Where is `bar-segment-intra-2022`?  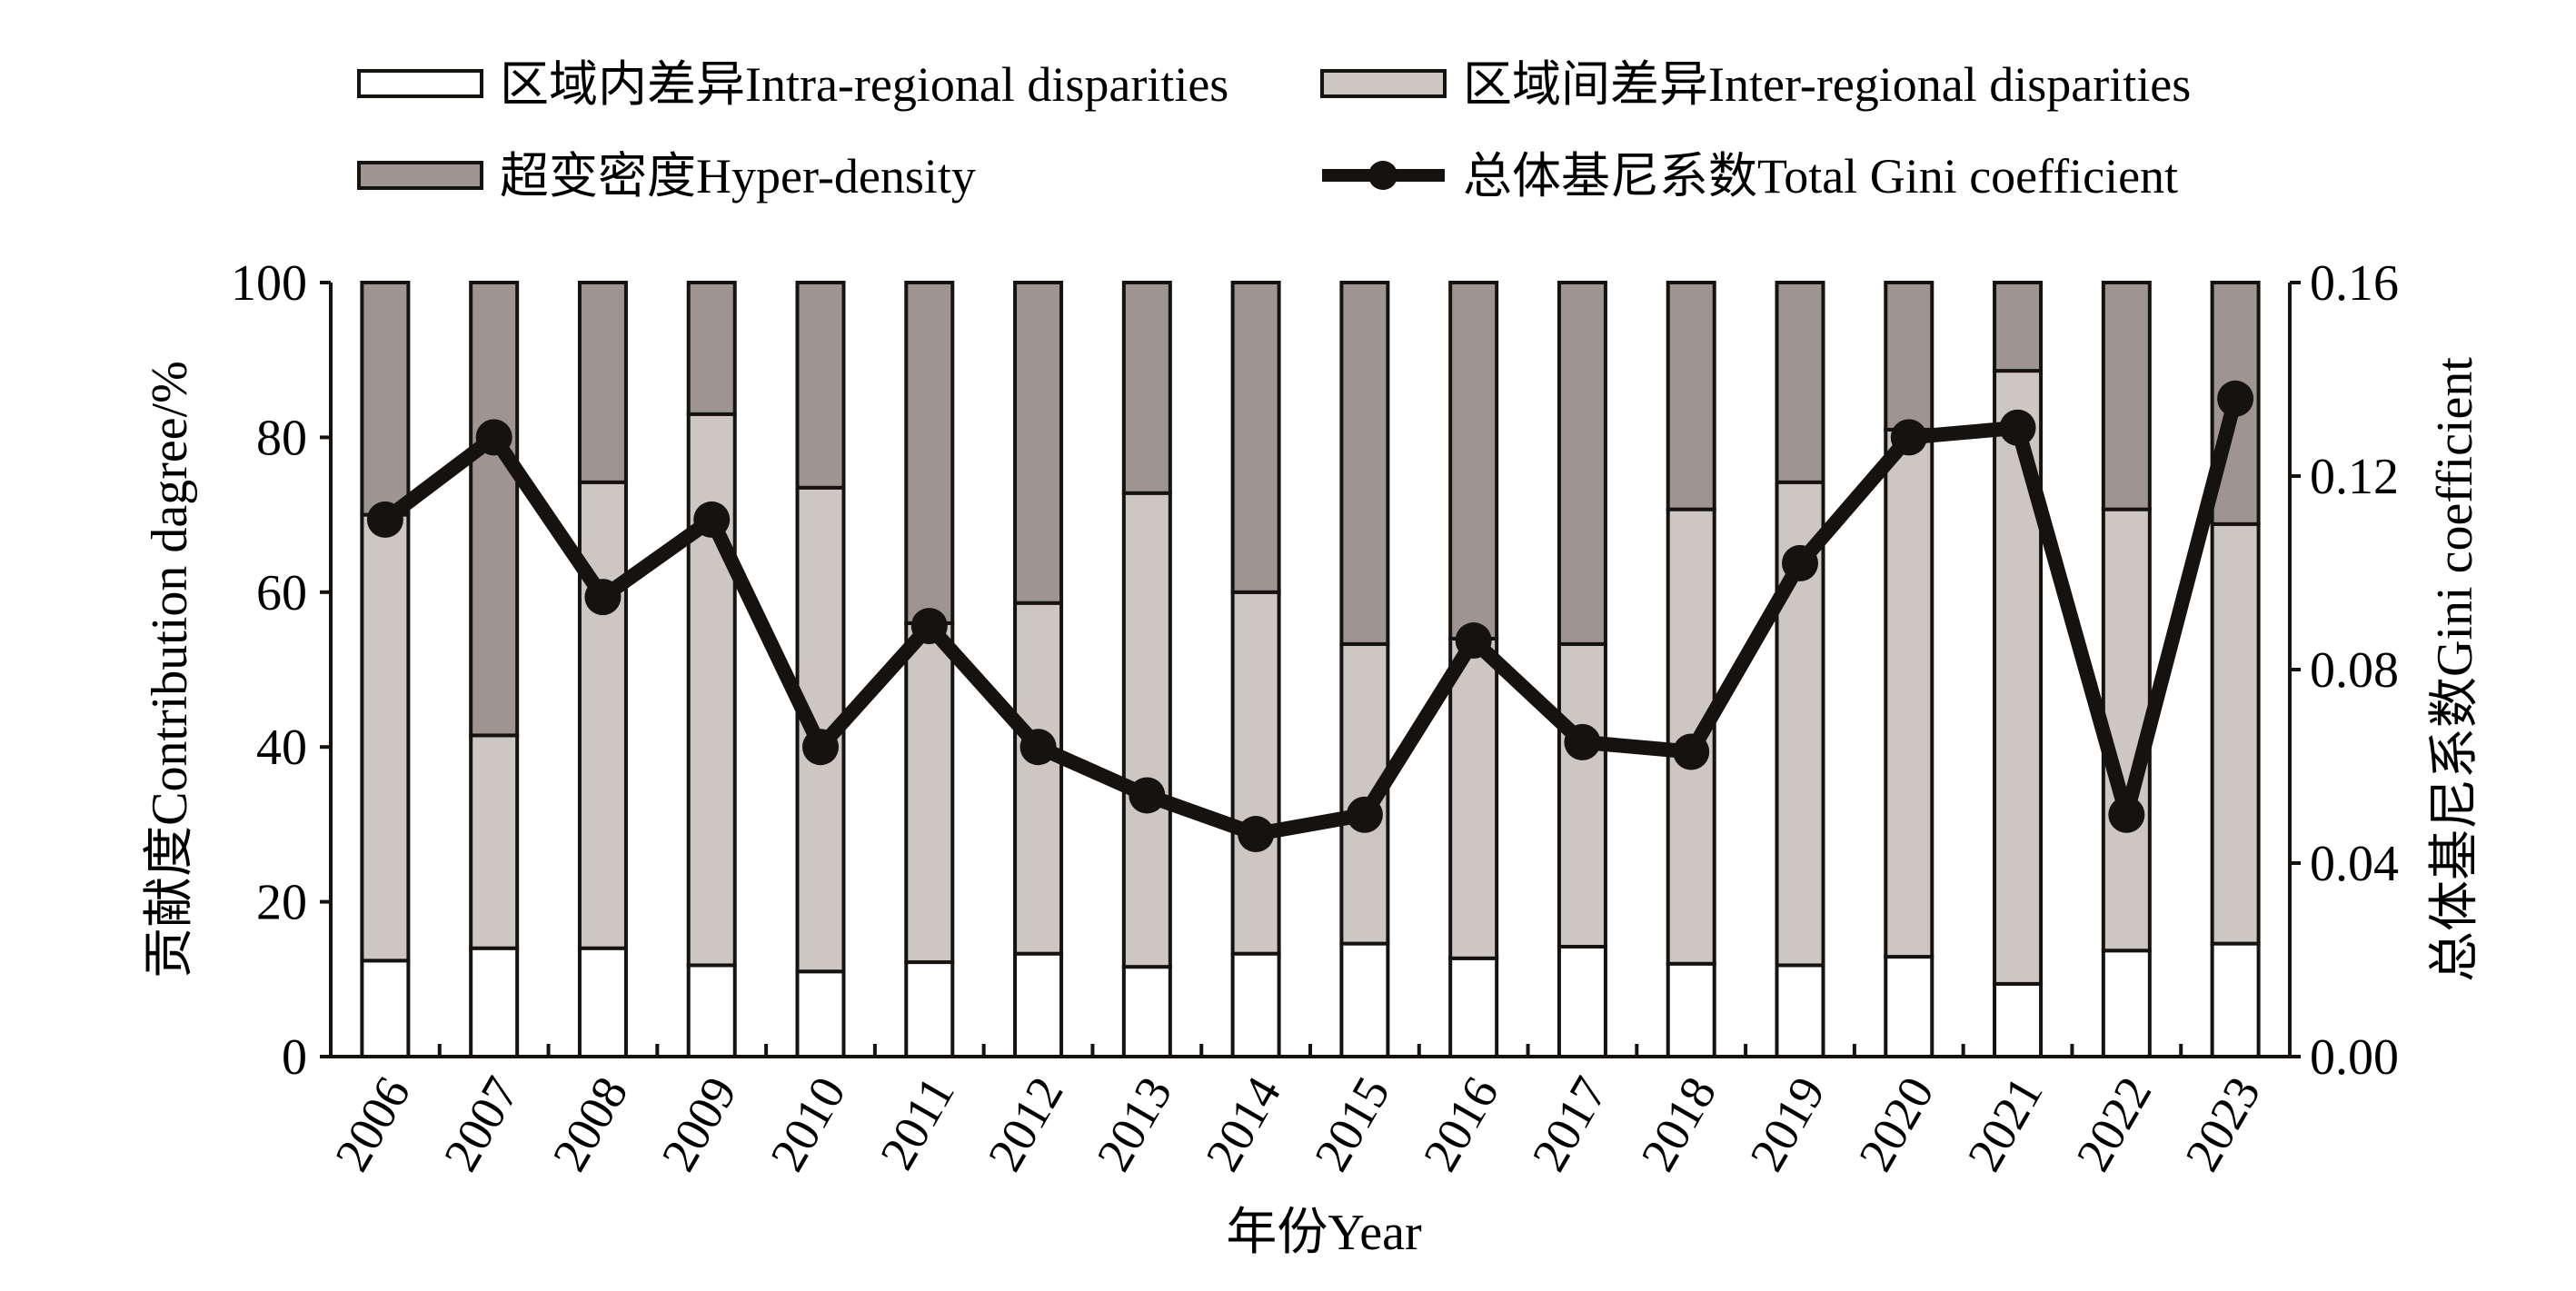 bar-segment-intra-2022 is located at coordinates (2127, 1003).